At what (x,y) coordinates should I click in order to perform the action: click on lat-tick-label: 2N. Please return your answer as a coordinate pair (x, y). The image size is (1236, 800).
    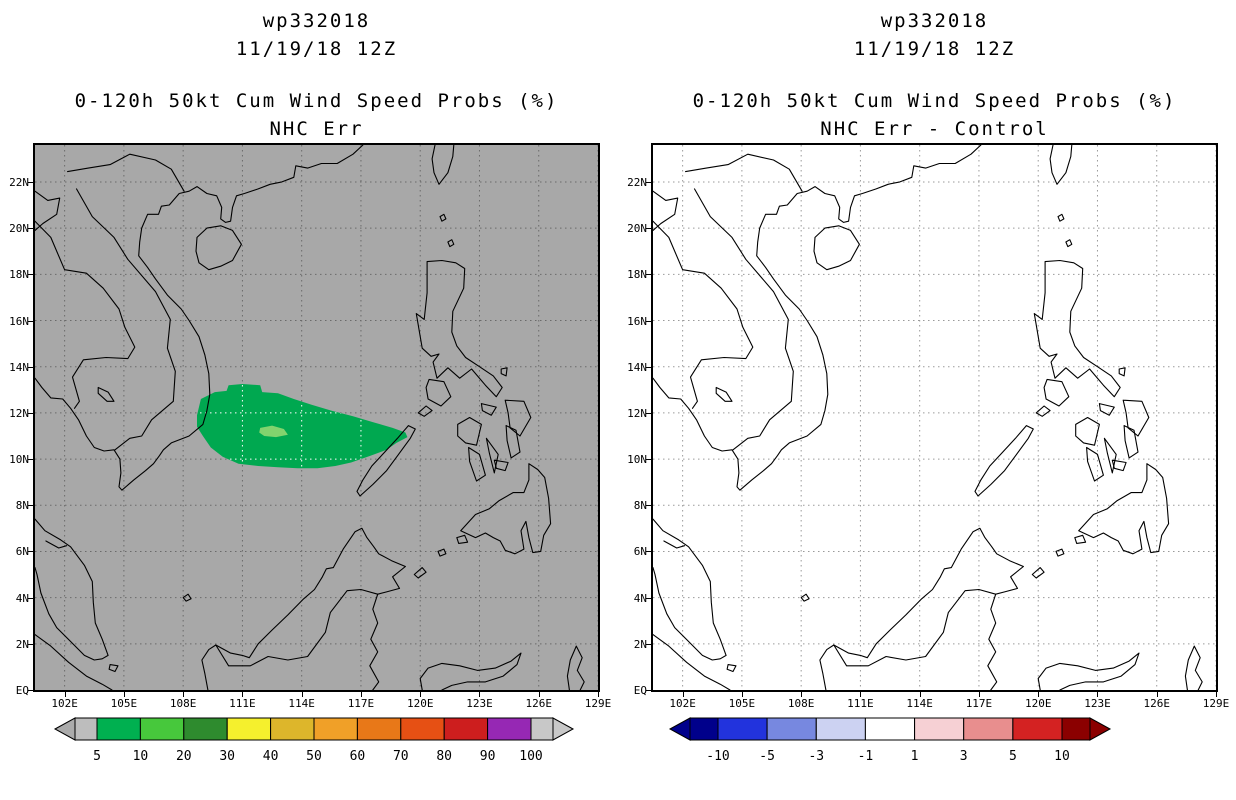
    Looking at the image, I should click on (640, 644).